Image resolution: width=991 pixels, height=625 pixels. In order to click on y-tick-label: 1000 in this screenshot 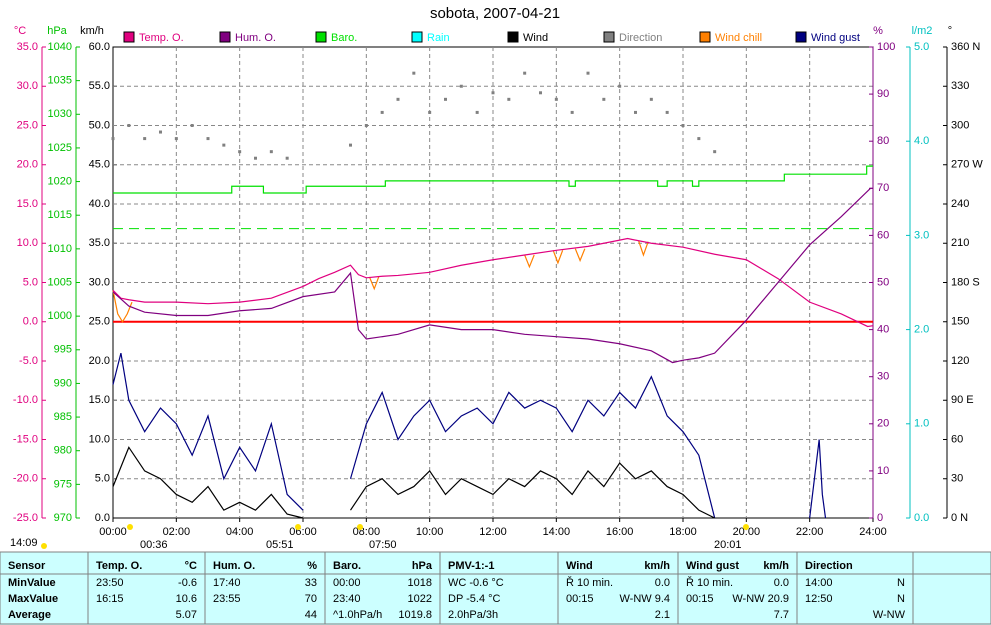, I will do `click(60, 316)`.